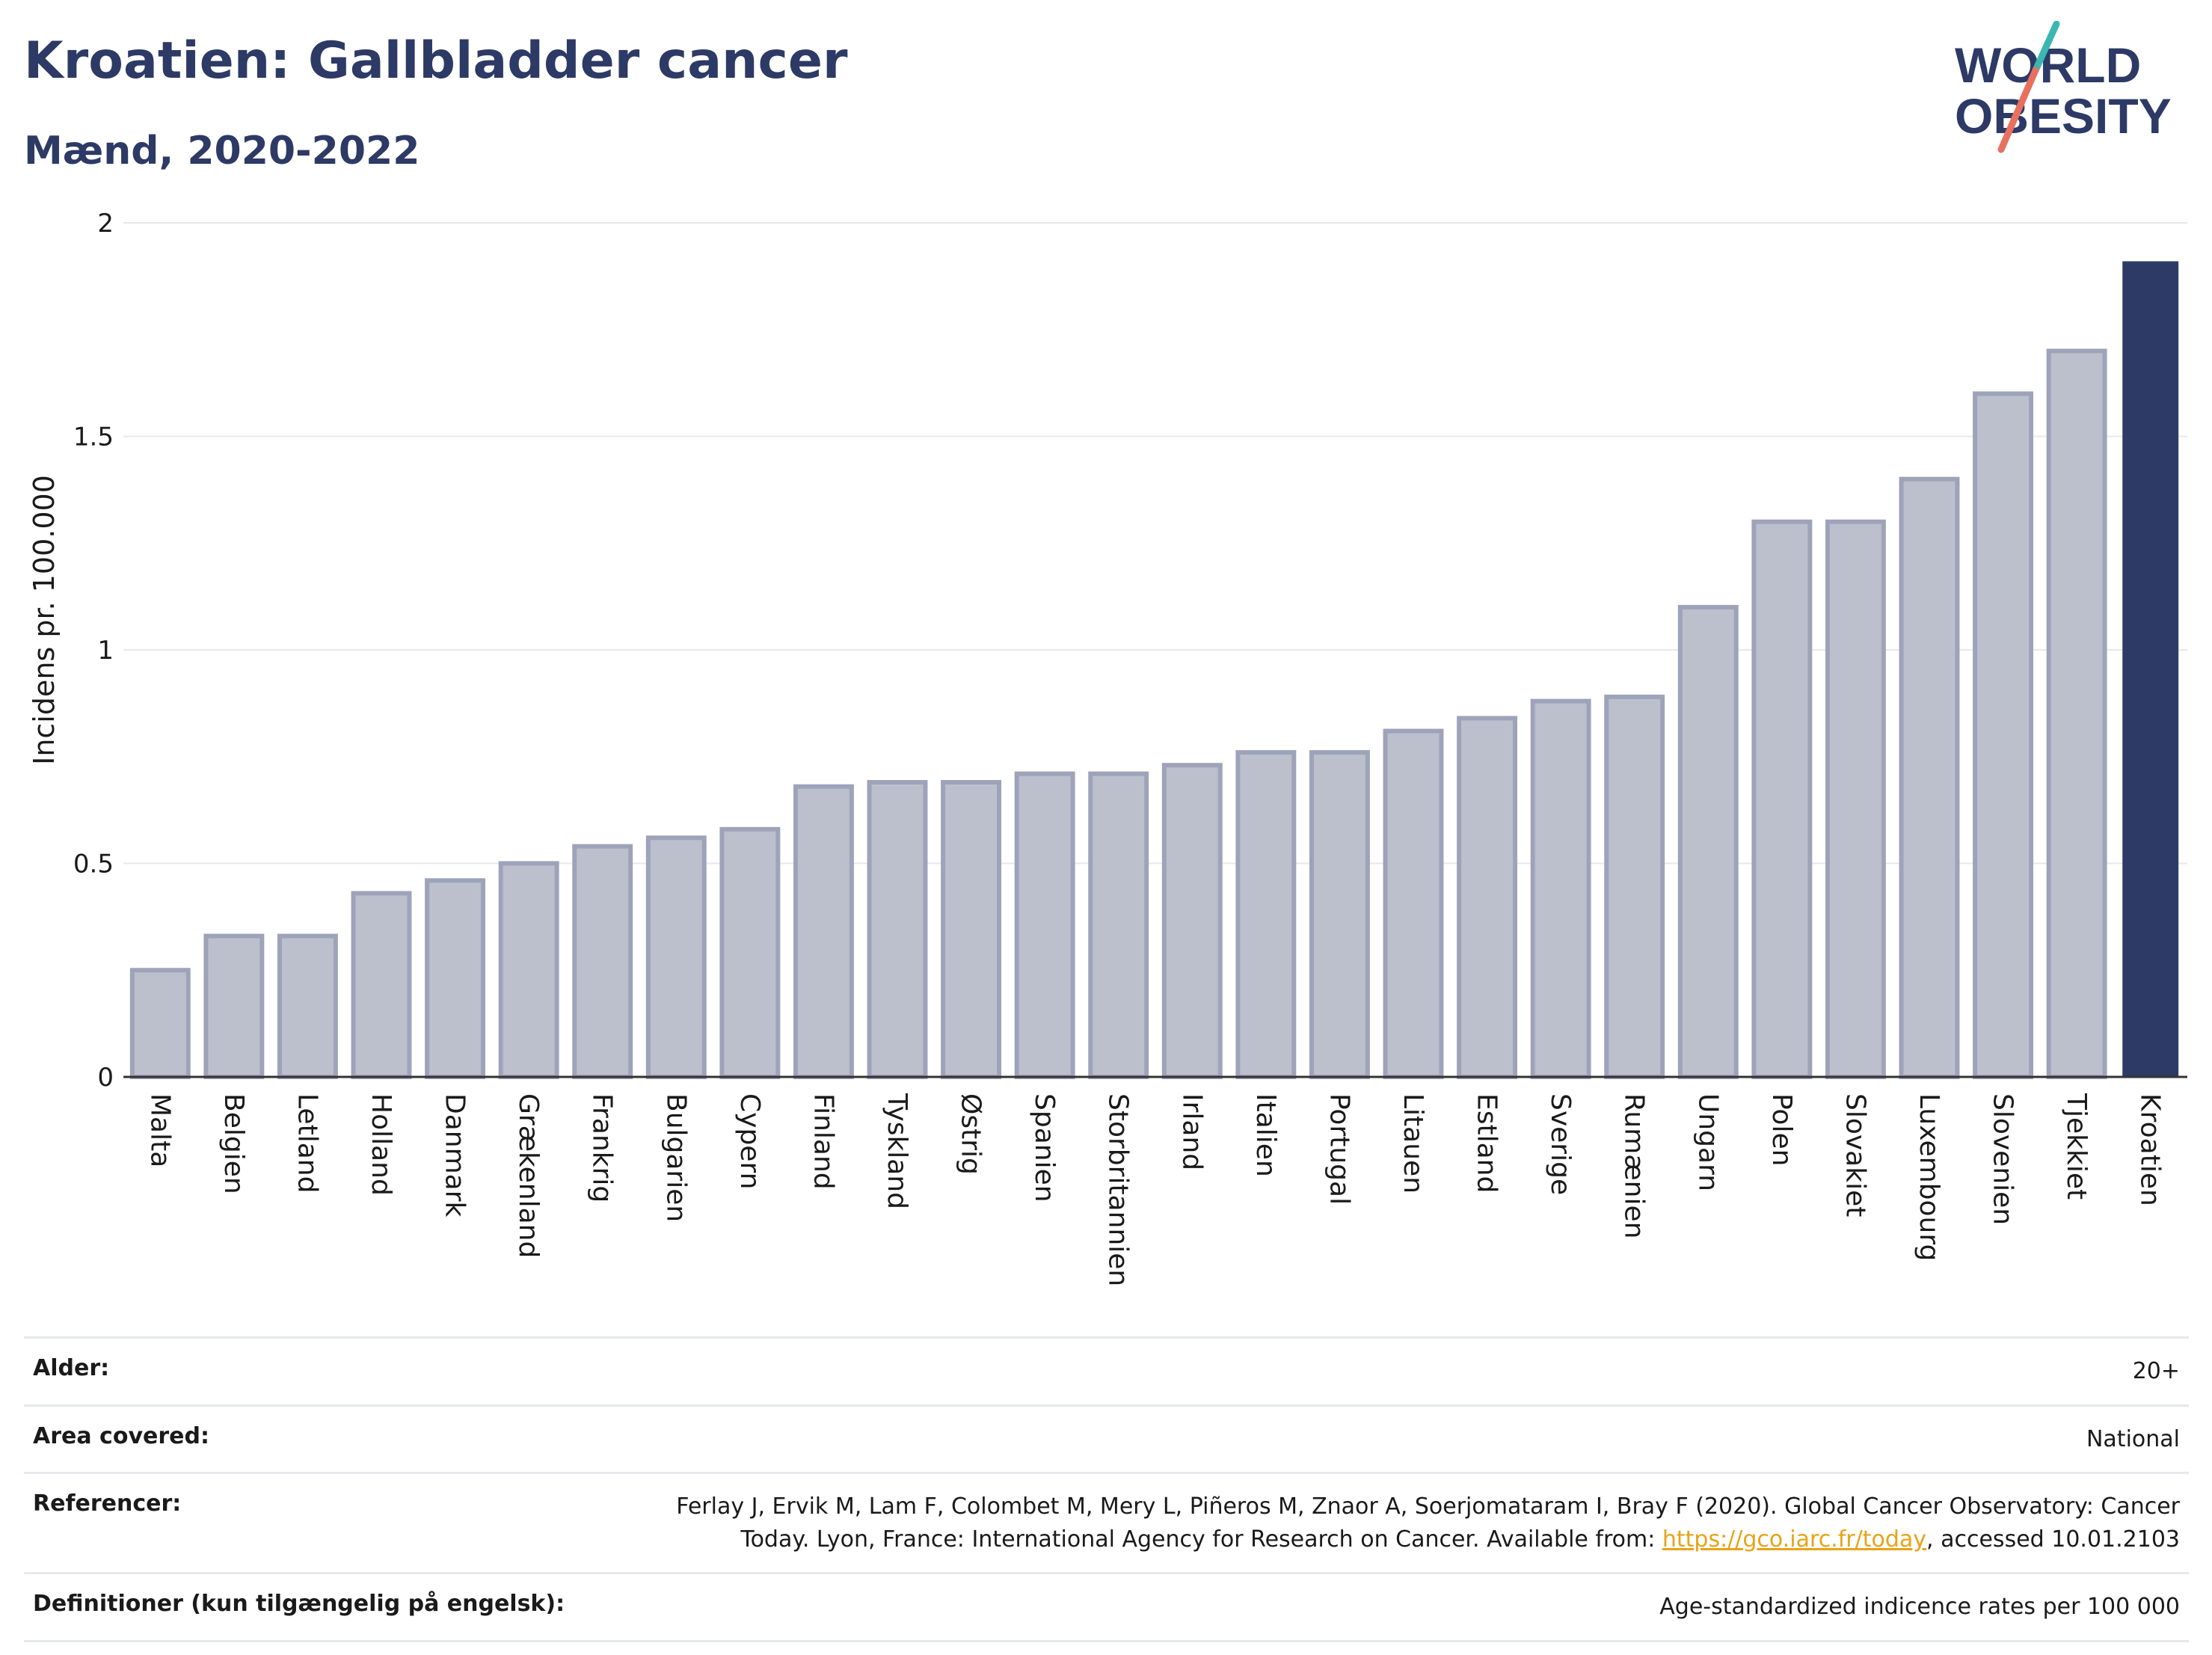 This screenshot has height=1655, width=2212. What do you see at coordinates (105, 651) in the screenshot?
I see `y-tick-label-2: 1` at bounding box center [105, 651].